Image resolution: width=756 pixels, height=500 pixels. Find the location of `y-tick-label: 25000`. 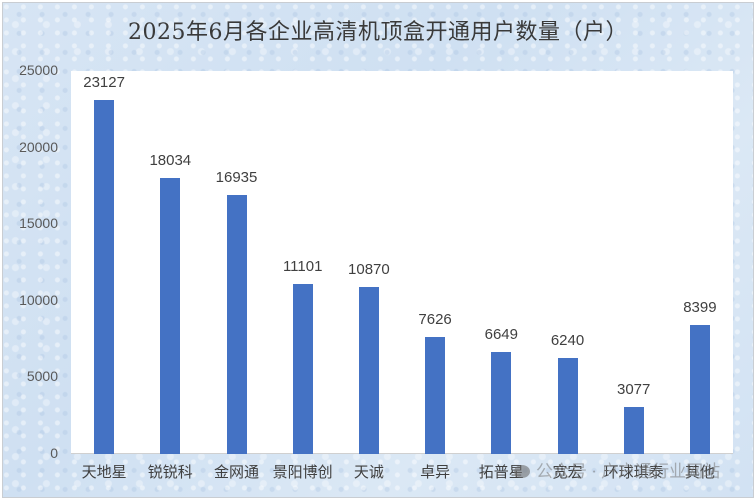

y-tick-label: 25000 is located at coordinates (38, 70).